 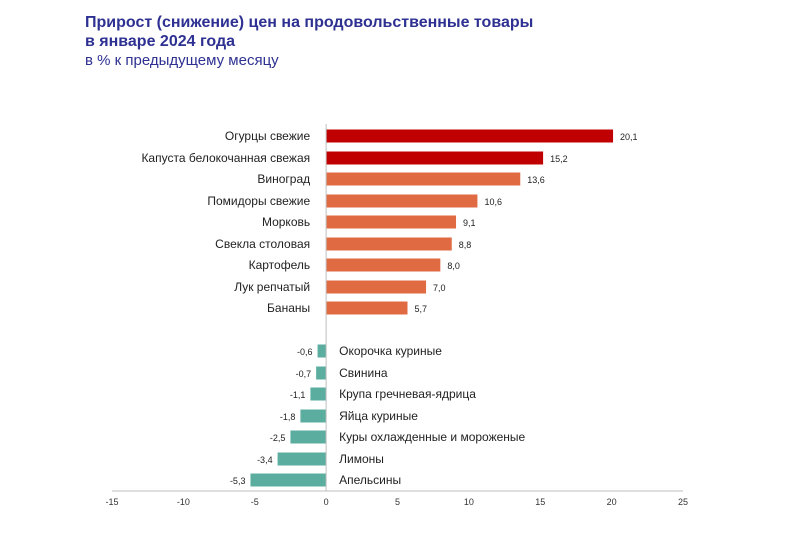 I want to click on category-label: Картофель, so click(x=280, y=265).